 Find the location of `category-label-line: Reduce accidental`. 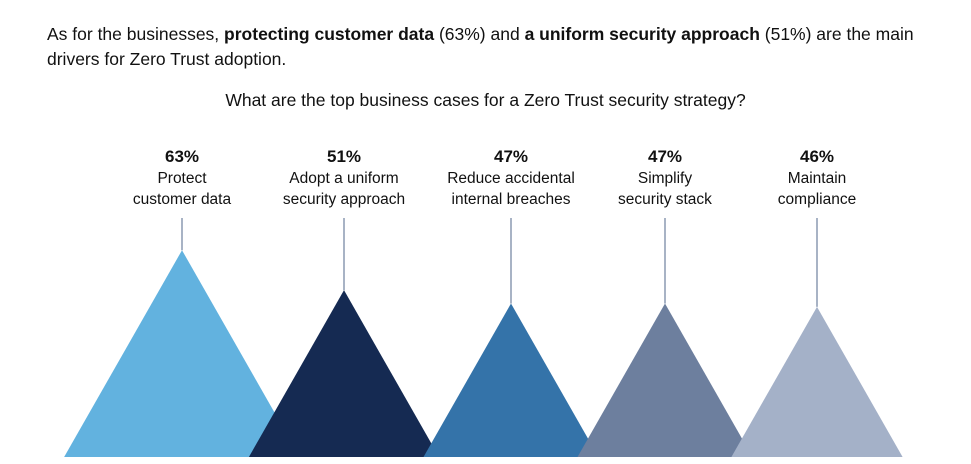

category-label-line: Reduce accidental is located at coordinates (511, 178).